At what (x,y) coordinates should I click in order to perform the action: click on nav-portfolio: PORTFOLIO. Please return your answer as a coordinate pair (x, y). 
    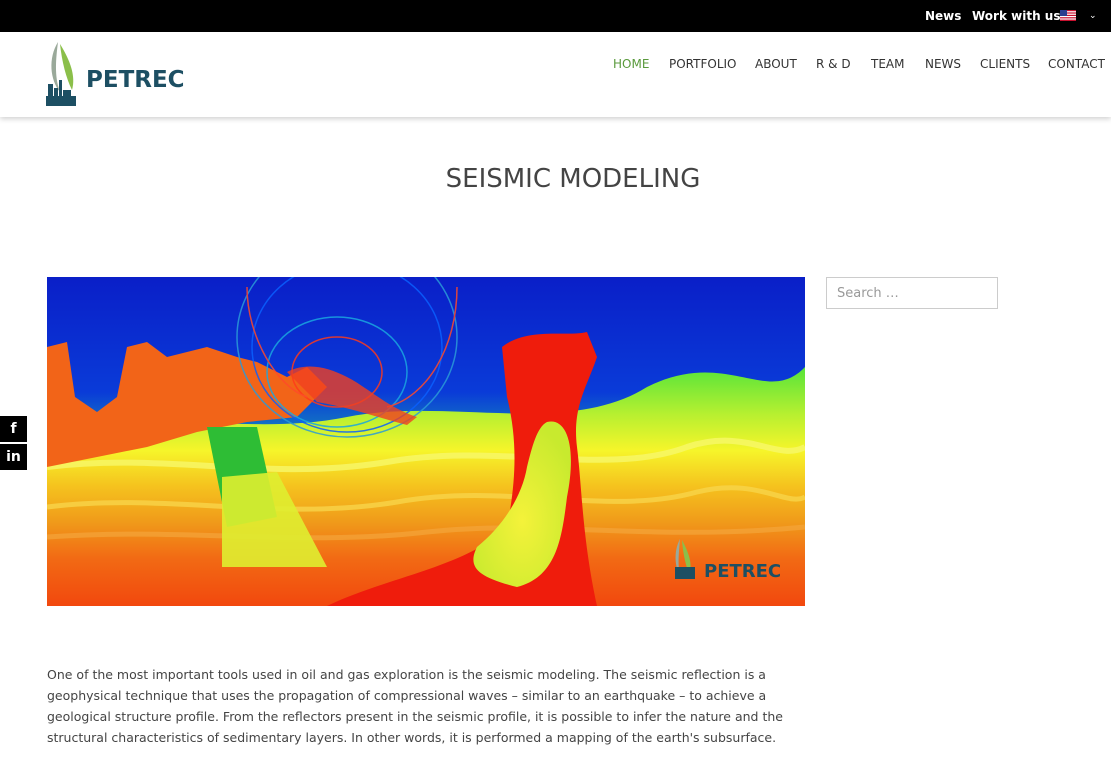
    Looking at the image, I should click on (703, 64).